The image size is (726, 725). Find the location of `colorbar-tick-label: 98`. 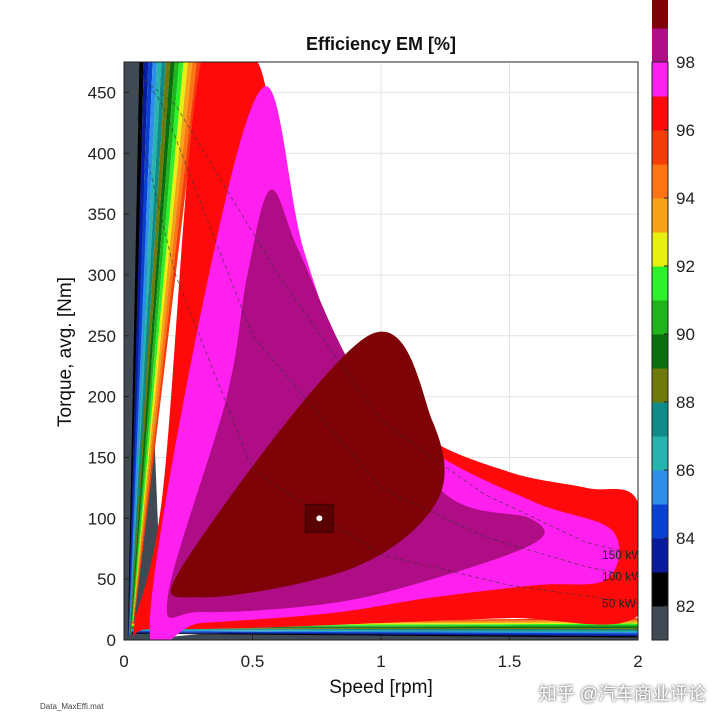

colorbar-tick-label: 98 is located at coordinates (685, 62).